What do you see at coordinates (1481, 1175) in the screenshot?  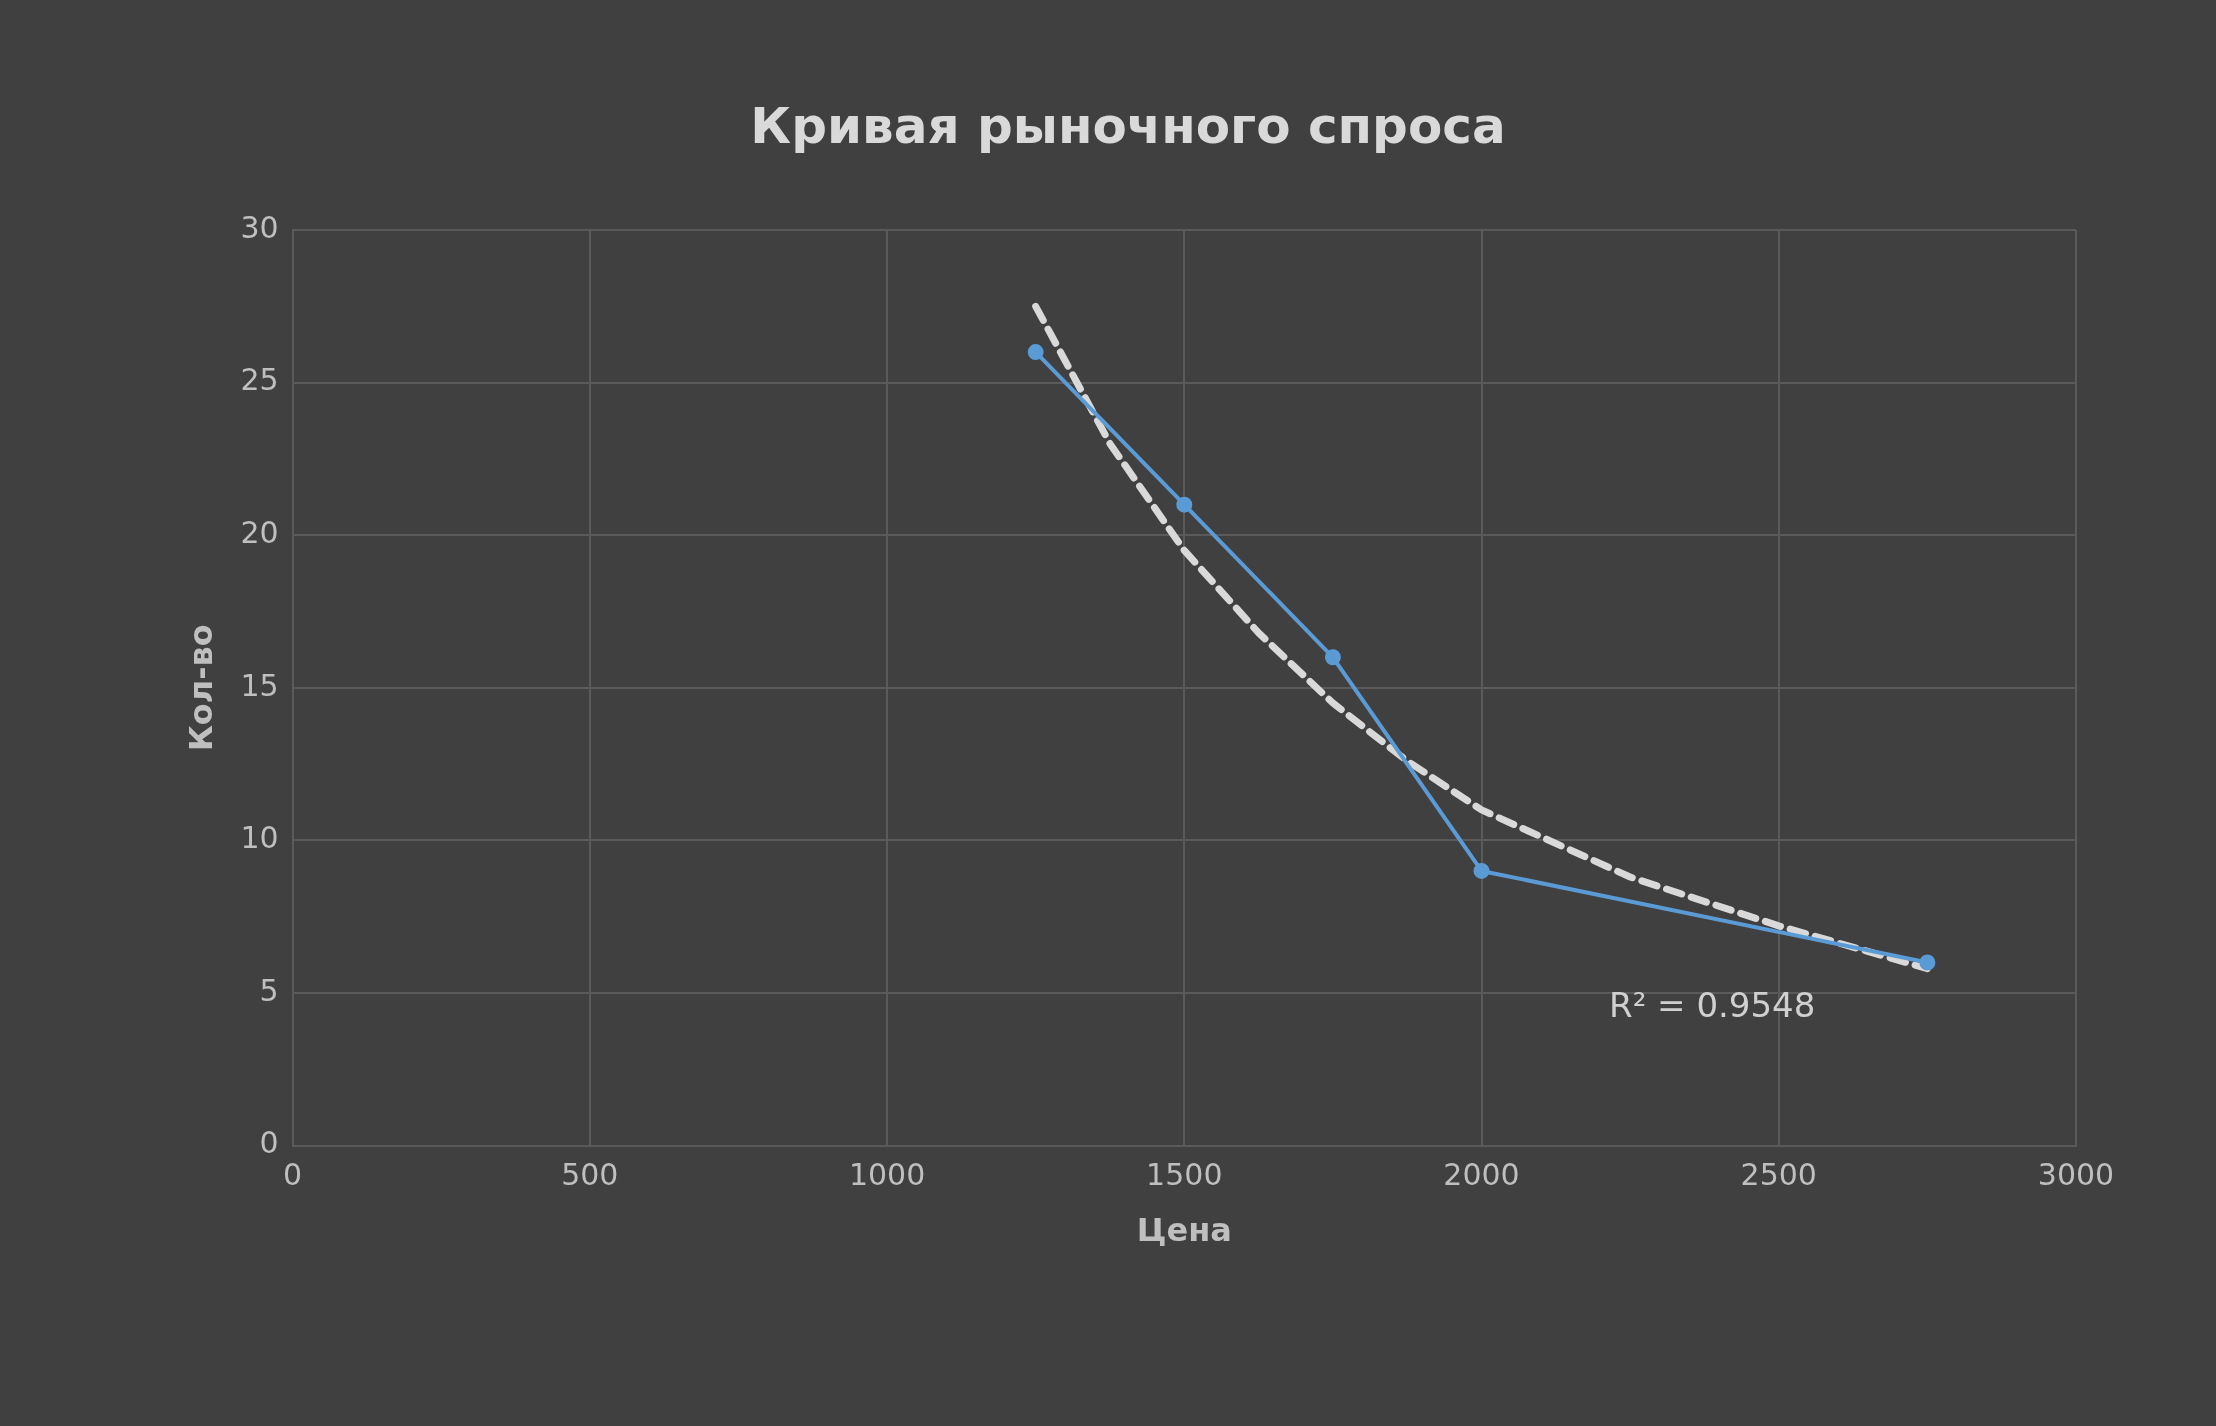 I see `x-tick-label: 2000` at bounding box center [1481, 1175].